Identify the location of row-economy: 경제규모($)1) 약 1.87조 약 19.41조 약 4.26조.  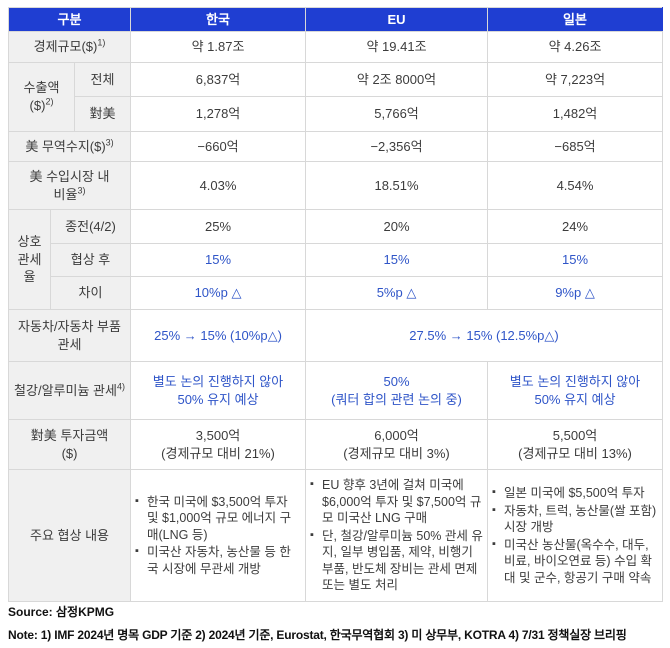
(335, 47).